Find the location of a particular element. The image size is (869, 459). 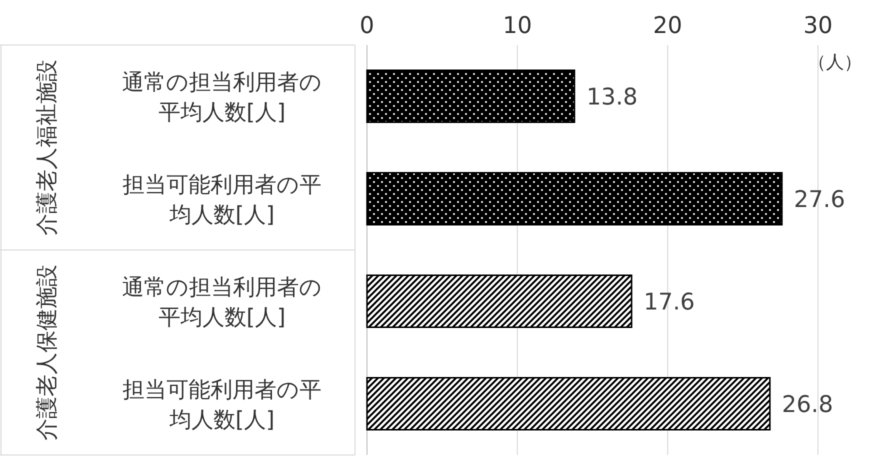

x-tick-label: 10 is located at coordinates (517, 26).